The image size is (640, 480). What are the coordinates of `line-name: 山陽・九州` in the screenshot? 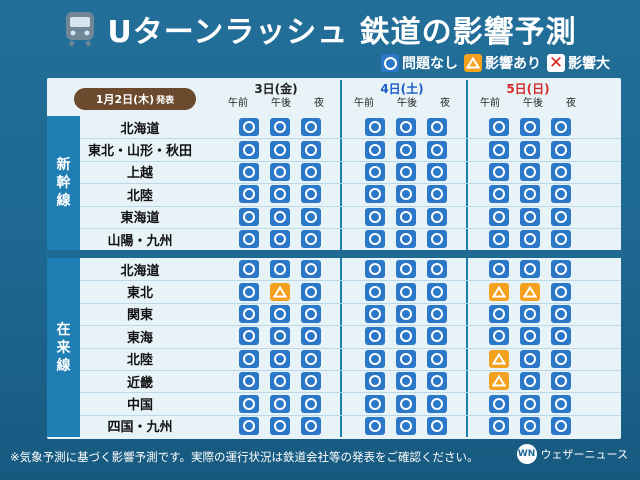 It's located at (140, 241).